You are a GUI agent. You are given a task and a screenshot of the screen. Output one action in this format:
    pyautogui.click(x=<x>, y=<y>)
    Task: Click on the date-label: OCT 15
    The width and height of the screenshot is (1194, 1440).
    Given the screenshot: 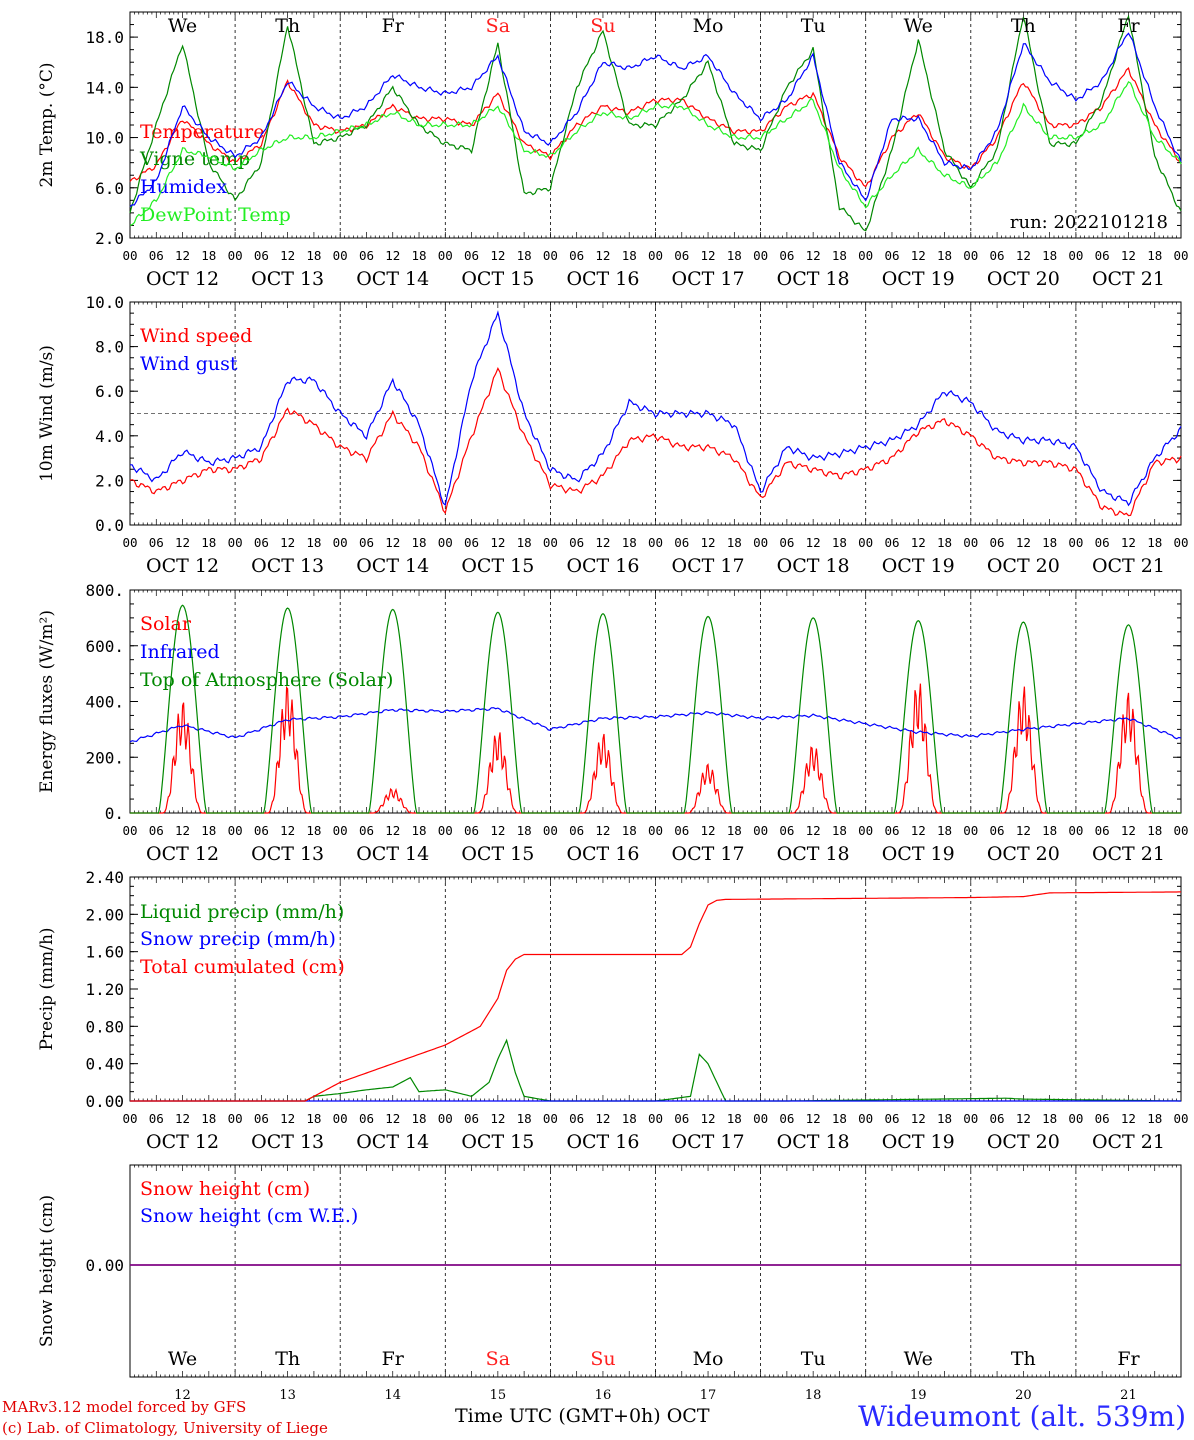 What is the action you would take?
    pyautogui.click(x=497, y=566)
    